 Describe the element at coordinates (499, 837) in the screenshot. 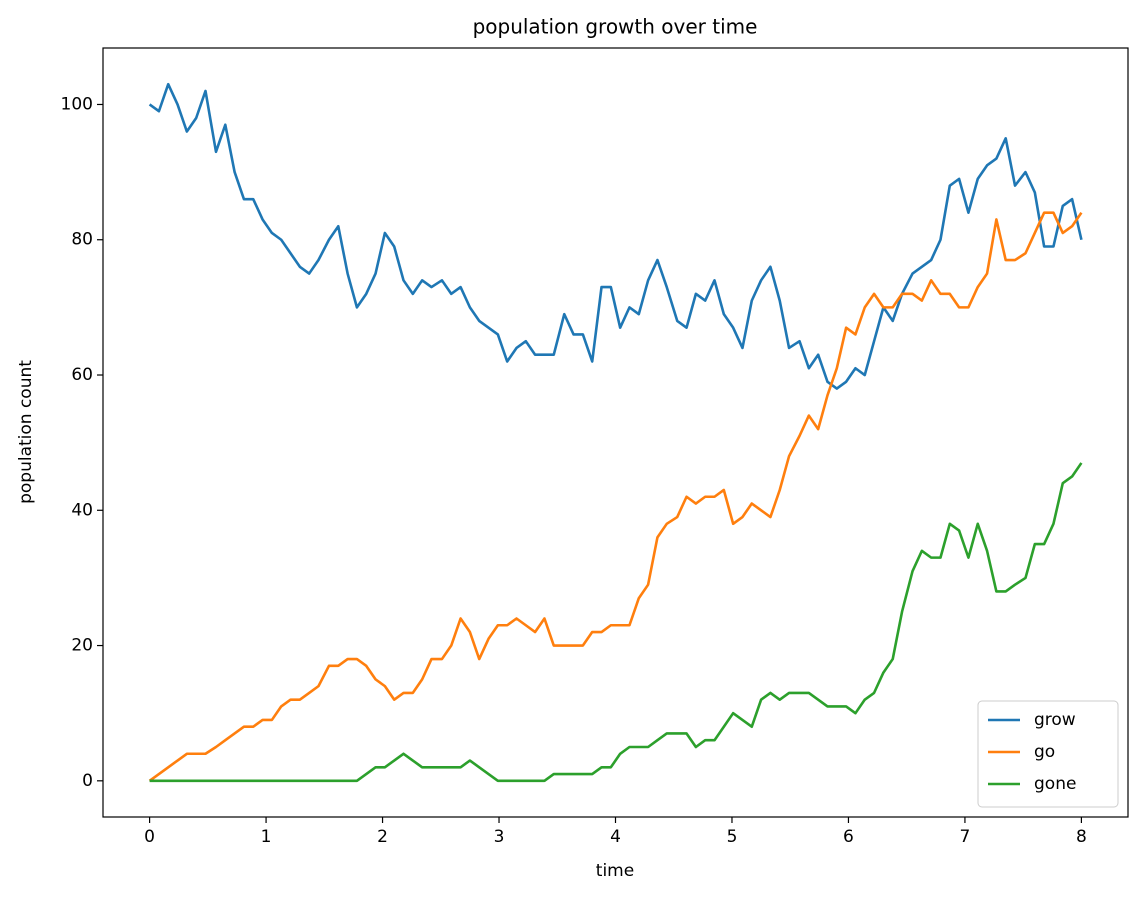

I see `x-tick-label: 3` at that location.